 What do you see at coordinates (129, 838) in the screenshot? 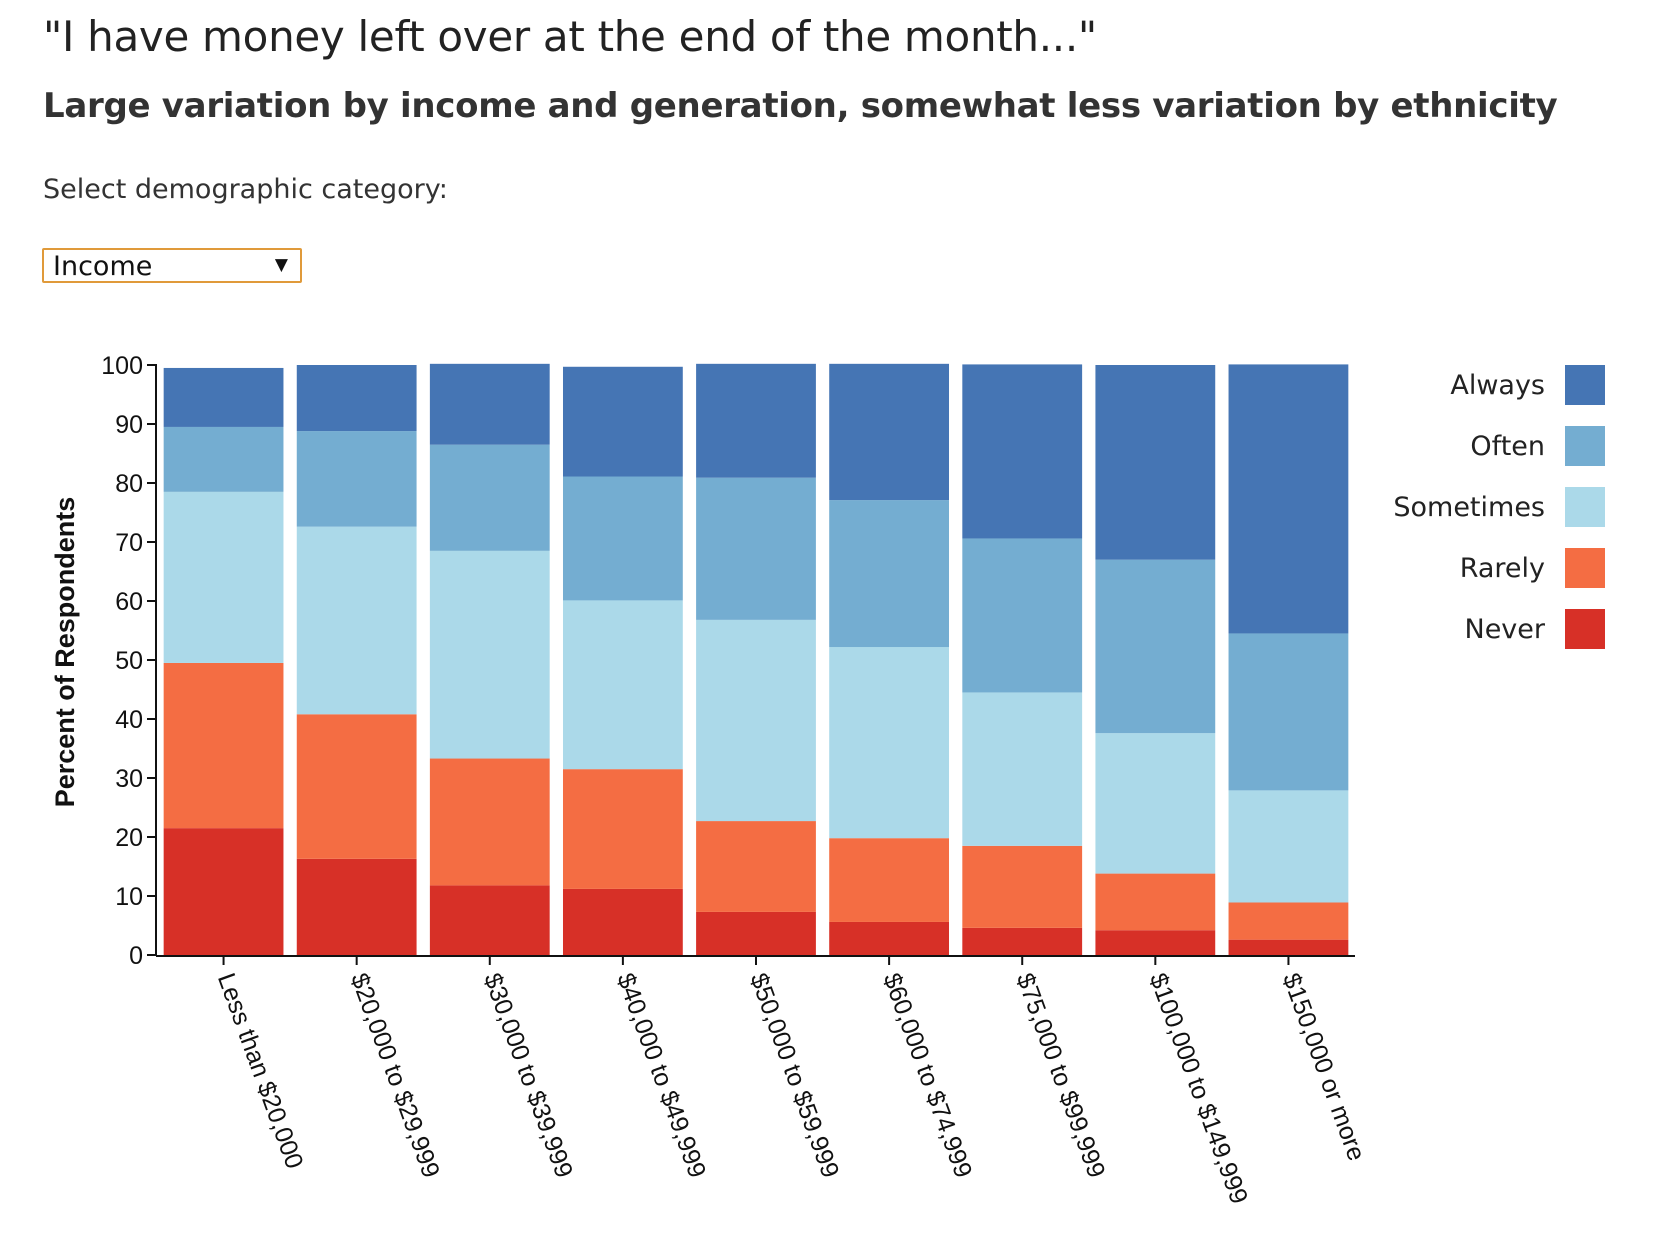
I see `y-tick-label: 20` at bounding box center [129, 838].